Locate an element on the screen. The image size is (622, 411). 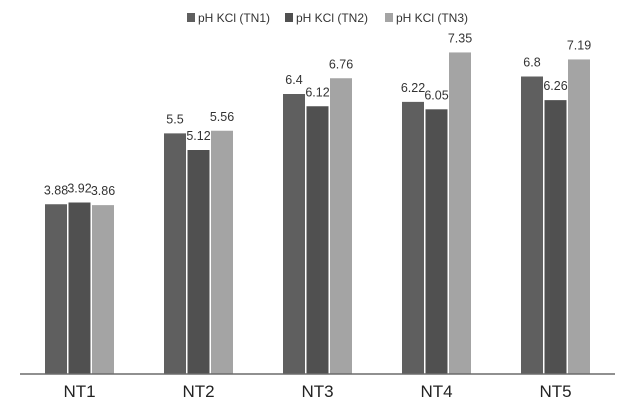
data-label-nt5-series-3: 7.19 is located at coordinates (579, 45).